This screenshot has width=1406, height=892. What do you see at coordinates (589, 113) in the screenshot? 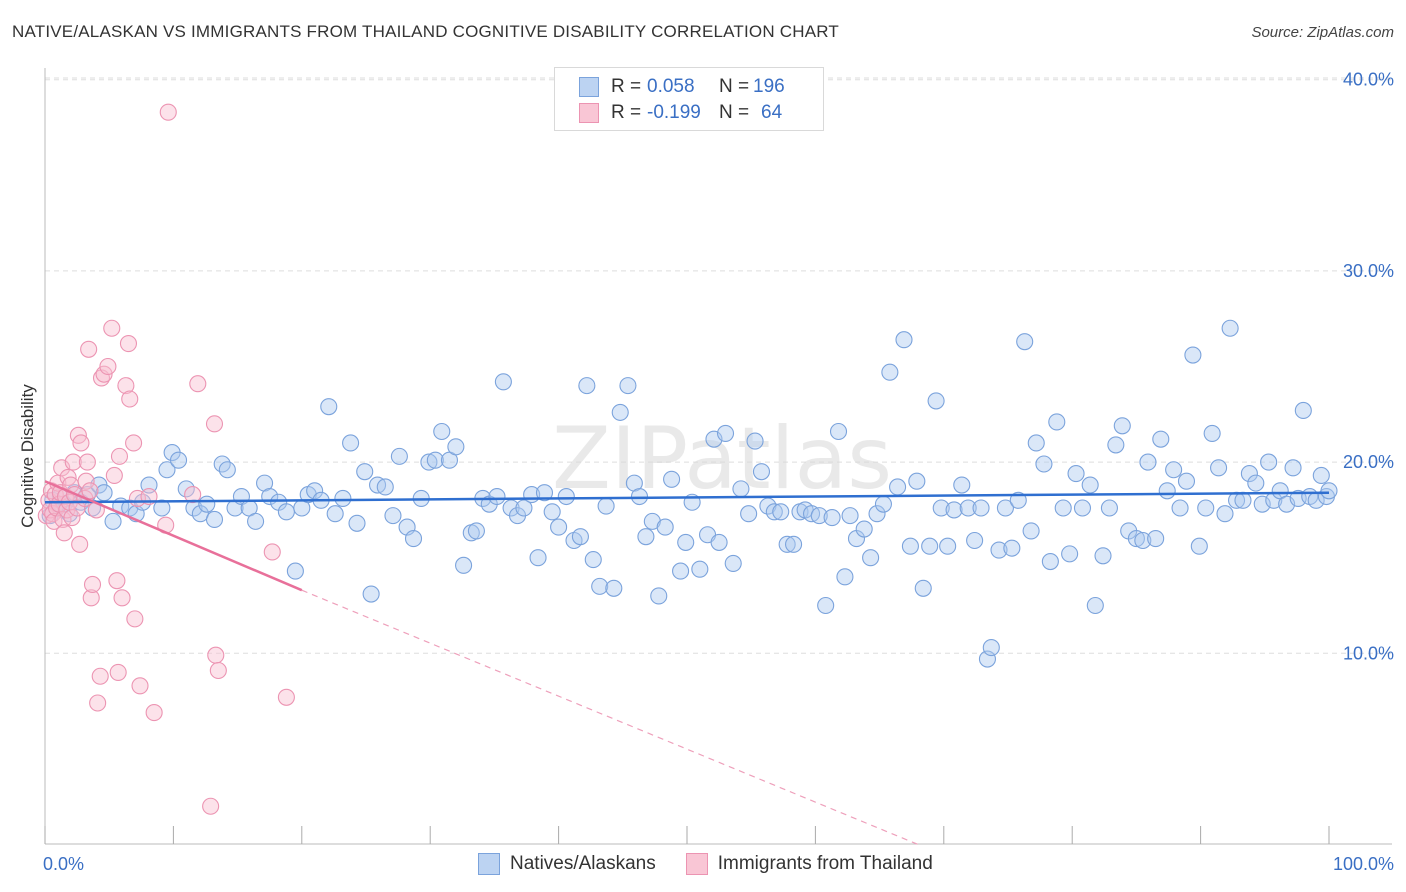
I see `swatch-thailand` at bounding box center [589, 113].